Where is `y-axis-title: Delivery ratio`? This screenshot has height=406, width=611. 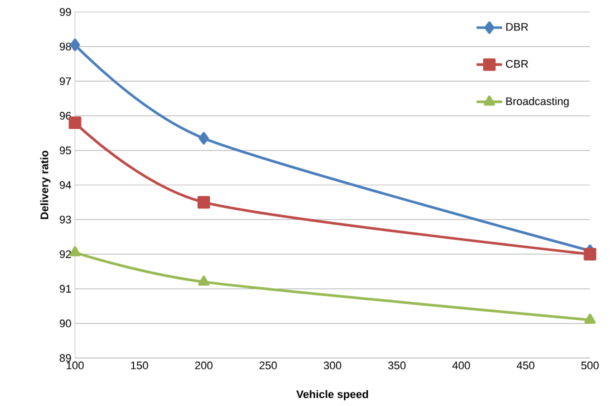
y-axis-title: Delivery ratio is located at coordinates (45, 184).